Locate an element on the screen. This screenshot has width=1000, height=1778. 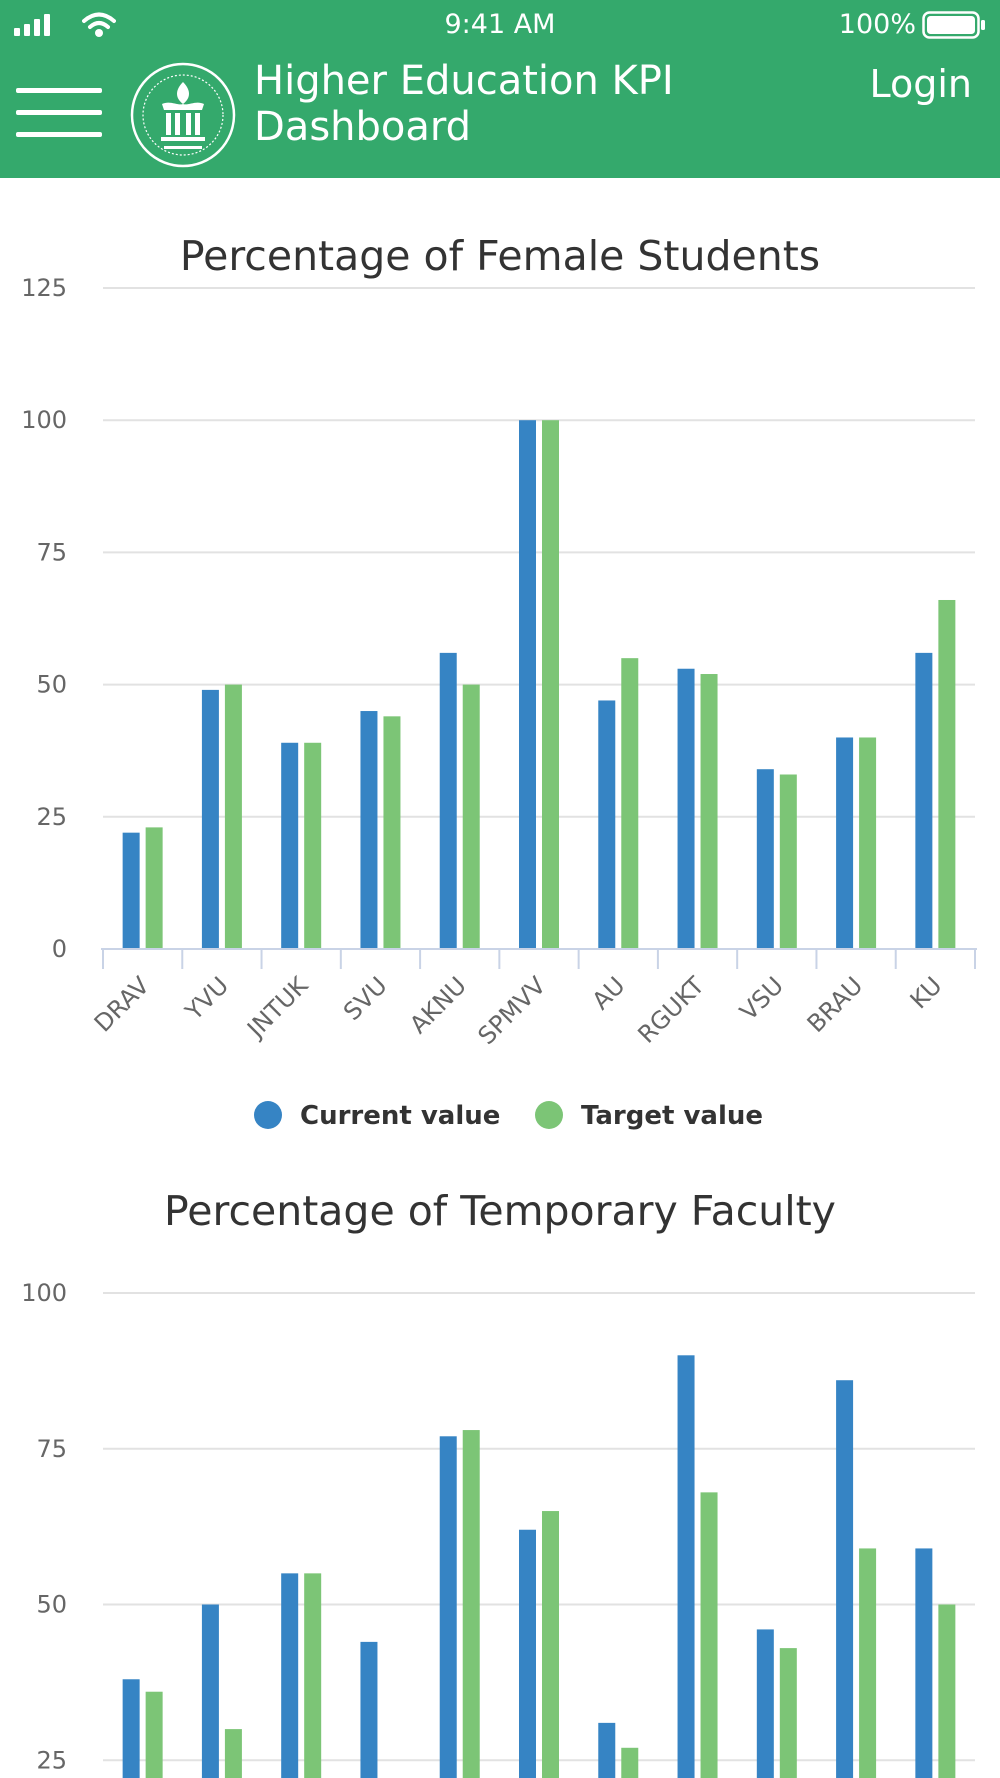
seal-logo is located at coordinates (183, 115).